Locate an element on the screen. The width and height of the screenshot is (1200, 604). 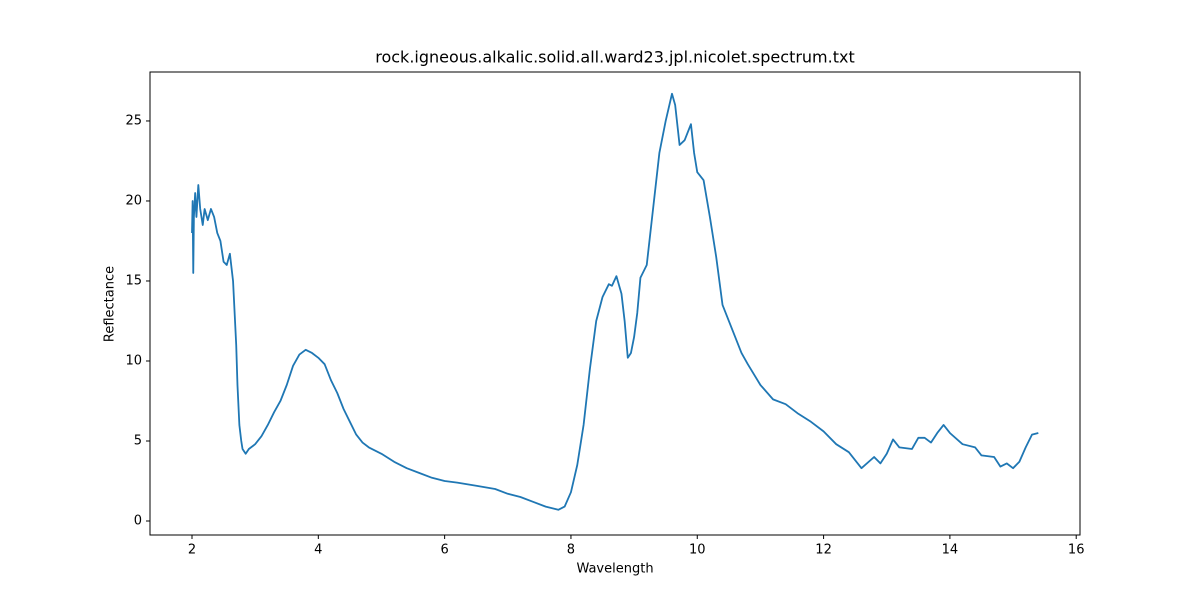
y-tick-label: 5 is located at coordinates (138, 440).